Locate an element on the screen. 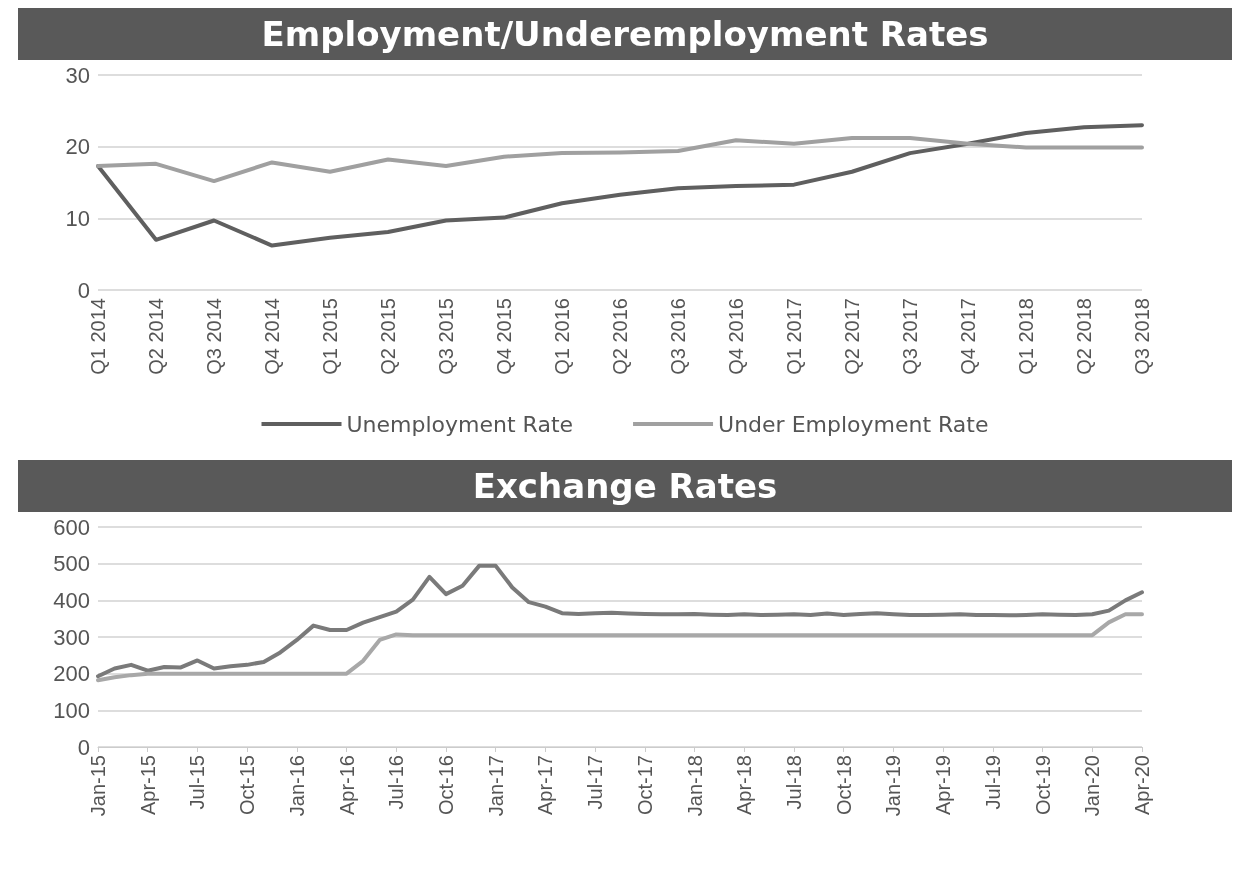 The height and width of the screenshot is (877, 1250). legend-label: Under Employment Rate is located at coordinates (853, 424).